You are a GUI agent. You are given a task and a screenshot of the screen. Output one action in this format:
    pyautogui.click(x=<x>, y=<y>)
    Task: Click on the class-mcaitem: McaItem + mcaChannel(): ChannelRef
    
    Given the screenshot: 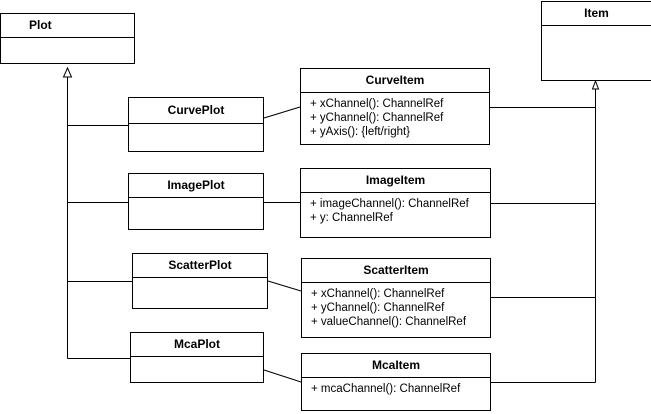 What is the action you would take?
    pyautogui.click(x=396, y=382)
    